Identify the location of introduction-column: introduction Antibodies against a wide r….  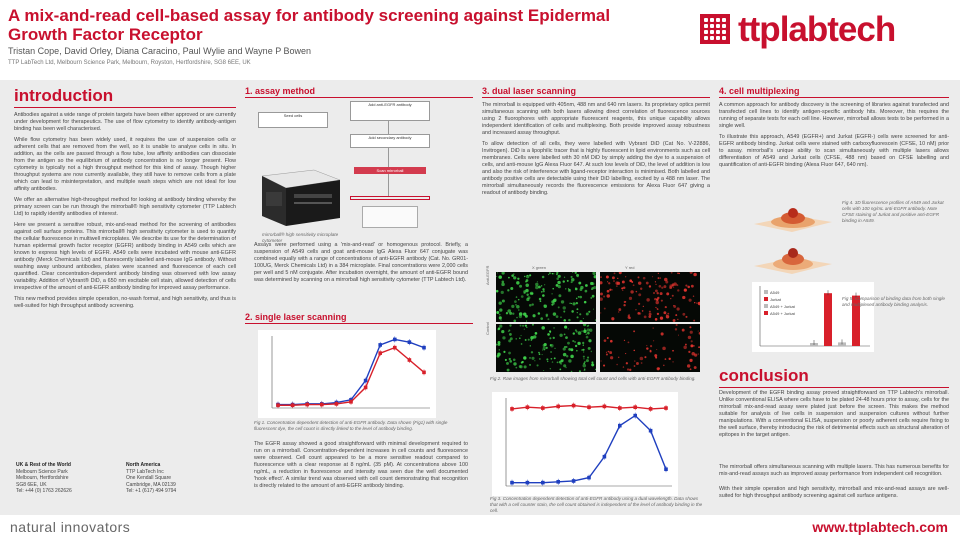
(125, 200).